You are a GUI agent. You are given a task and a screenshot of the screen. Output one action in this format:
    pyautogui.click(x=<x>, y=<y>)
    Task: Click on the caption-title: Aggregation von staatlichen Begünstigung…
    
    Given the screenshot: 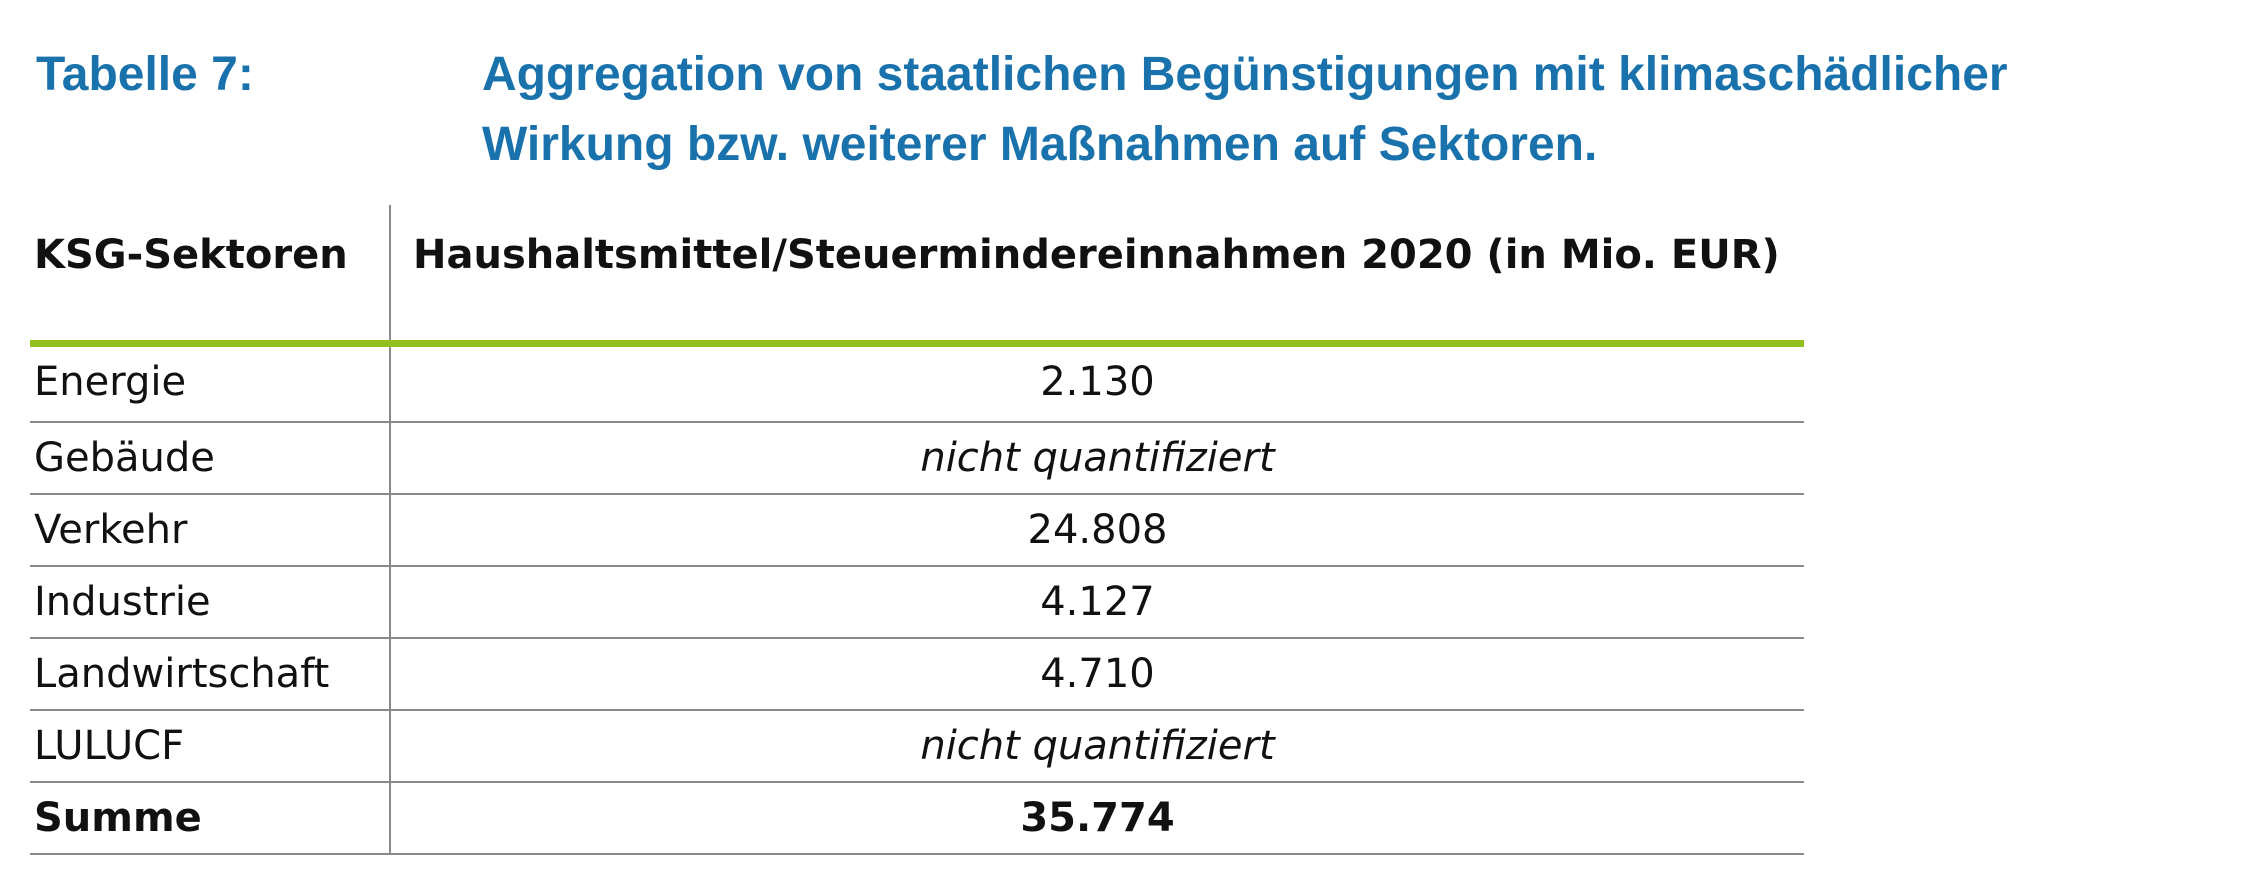 What is the action you would take?
    pyautogui.click(x=1245, y=109)
    